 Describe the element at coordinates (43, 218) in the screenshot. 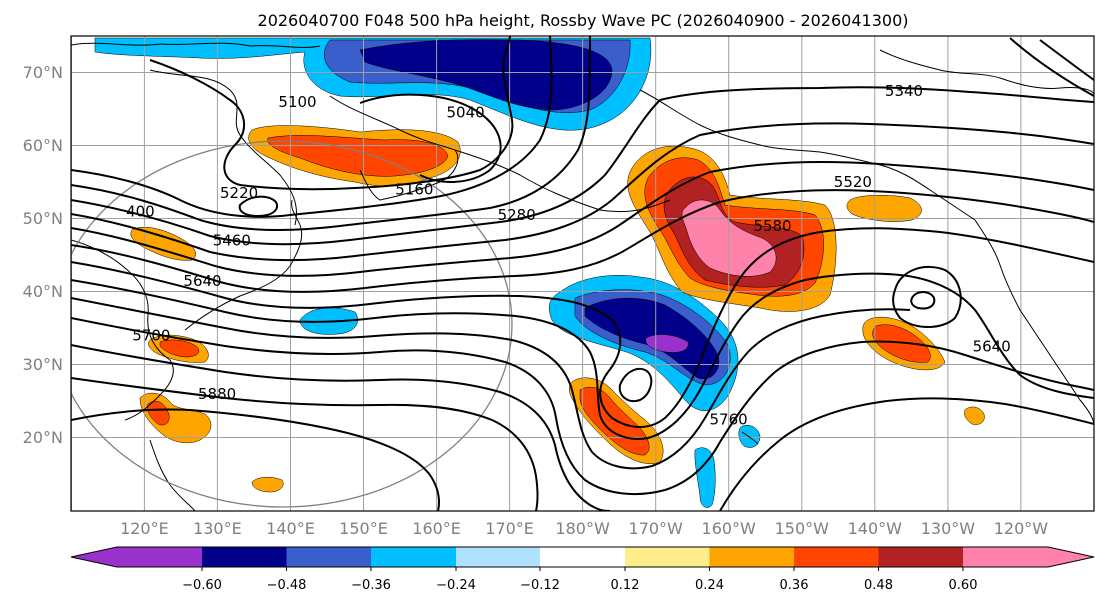

I see `lat-label-50n: 50°N` at that location.